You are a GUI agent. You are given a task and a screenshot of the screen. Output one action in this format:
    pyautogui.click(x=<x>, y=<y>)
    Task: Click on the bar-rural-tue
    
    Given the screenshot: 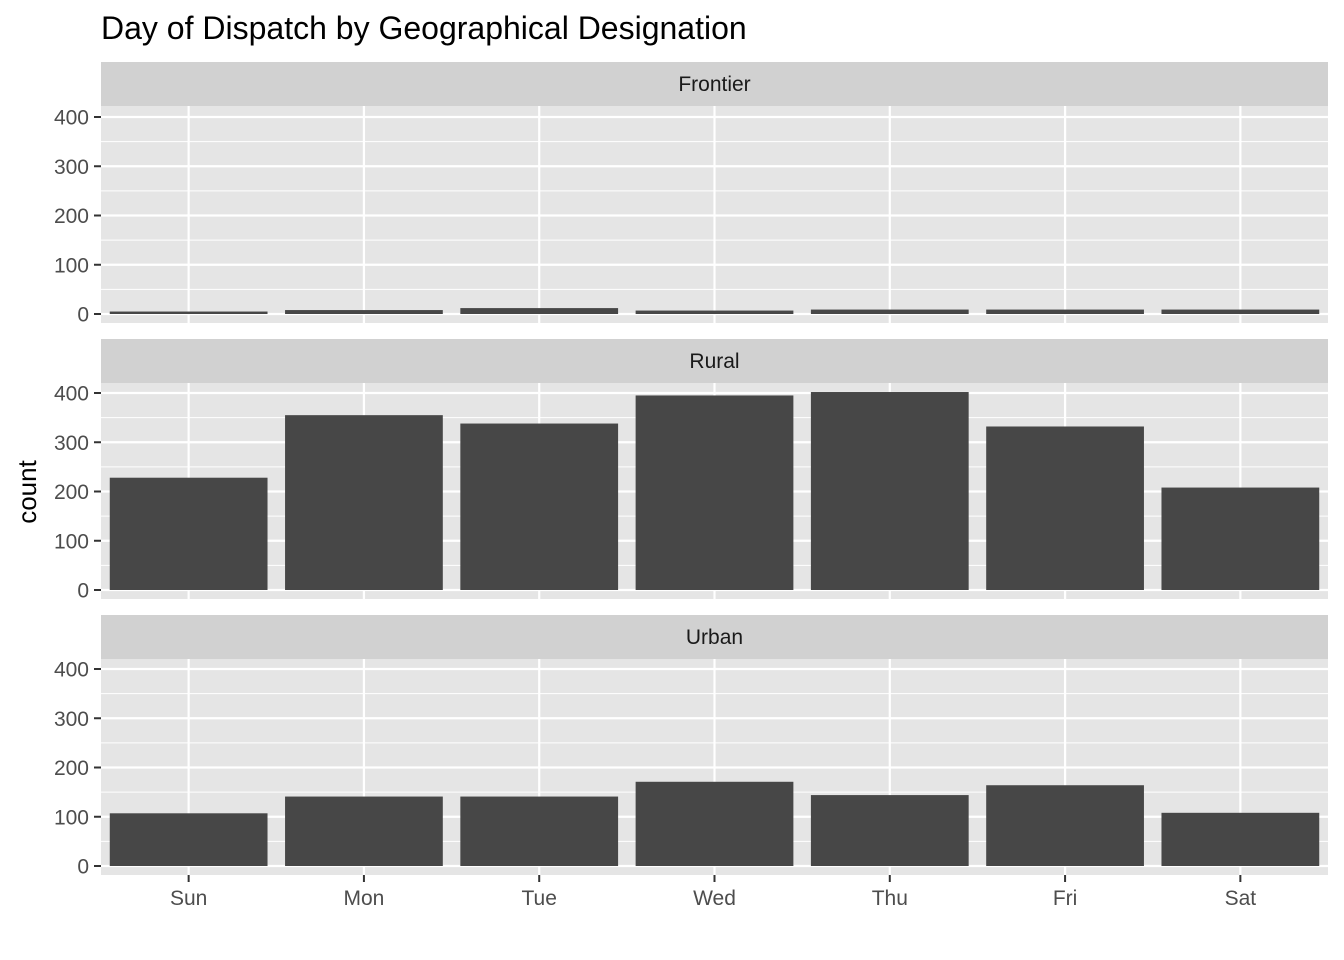 What is the action you would take?
    pyautogui.click(x=539, y=506)
    